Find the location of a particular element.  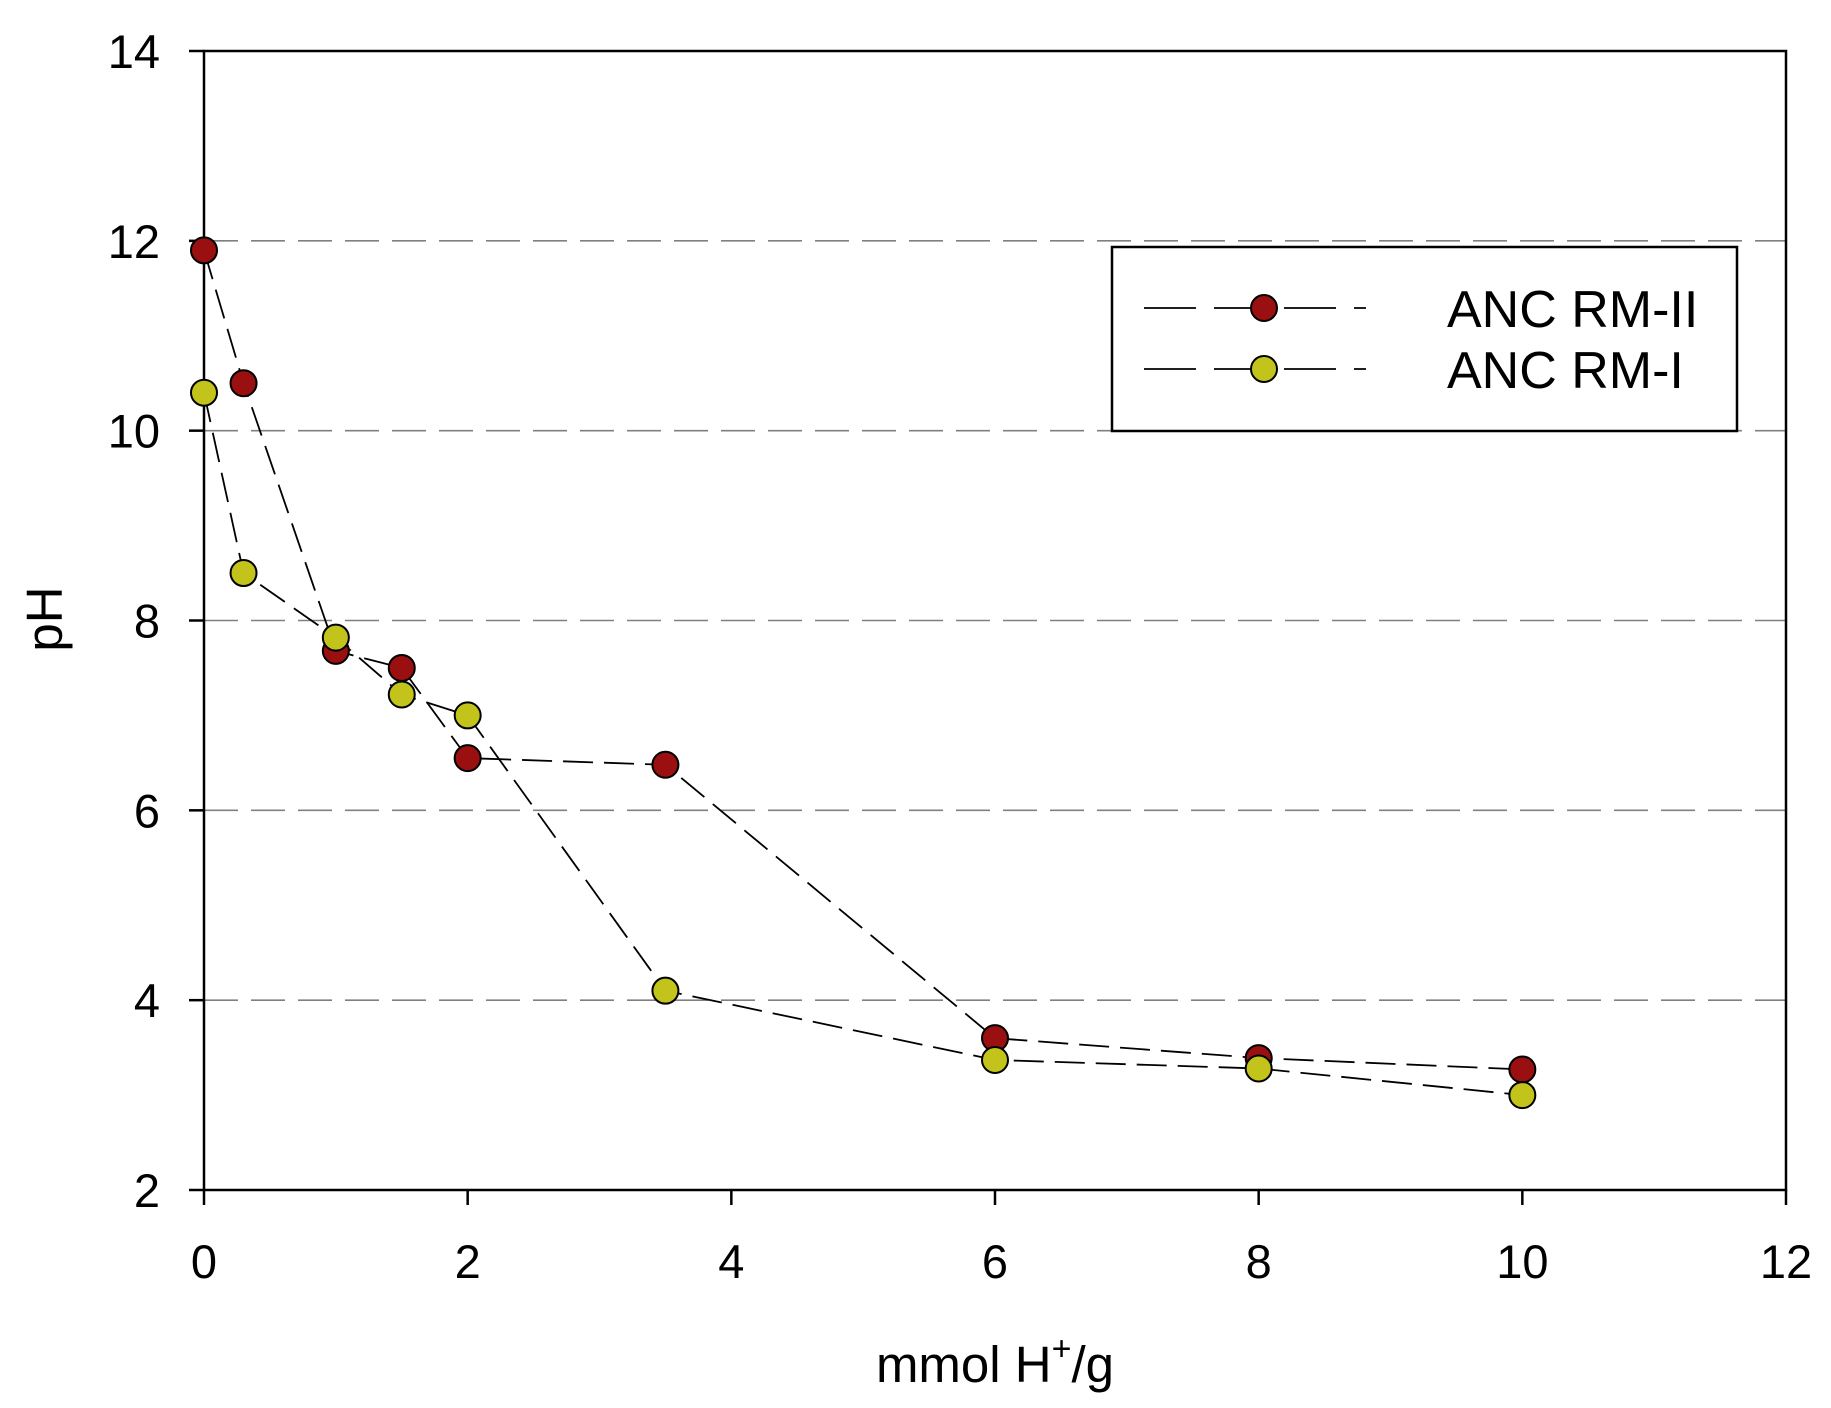

y-tick-label-4: 4 is located at coordinates (147, 1000).